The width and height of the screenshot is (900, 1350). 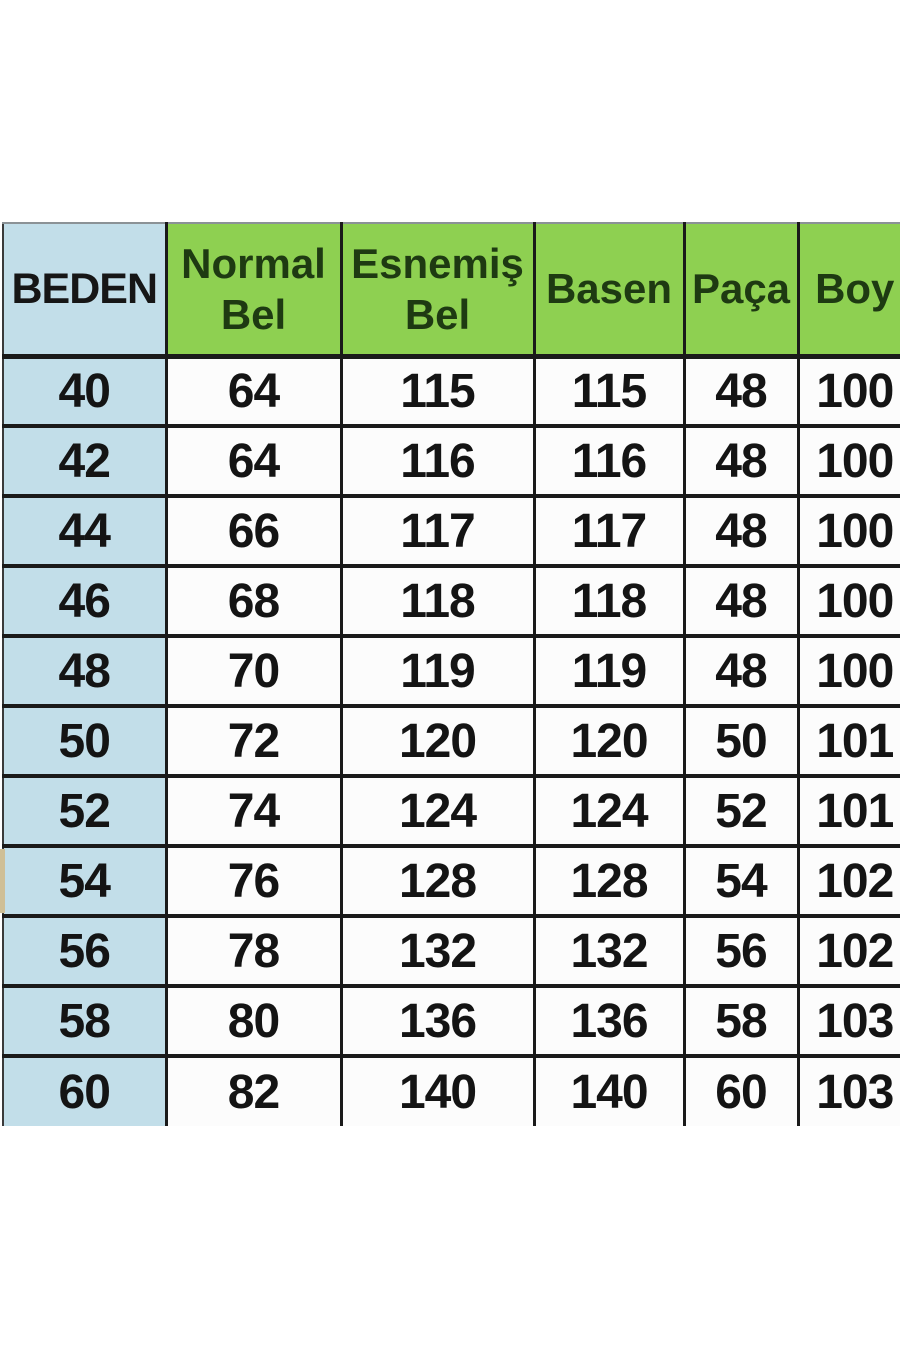 I want to click on cell-beden: 52, so click(x=85, y=811).